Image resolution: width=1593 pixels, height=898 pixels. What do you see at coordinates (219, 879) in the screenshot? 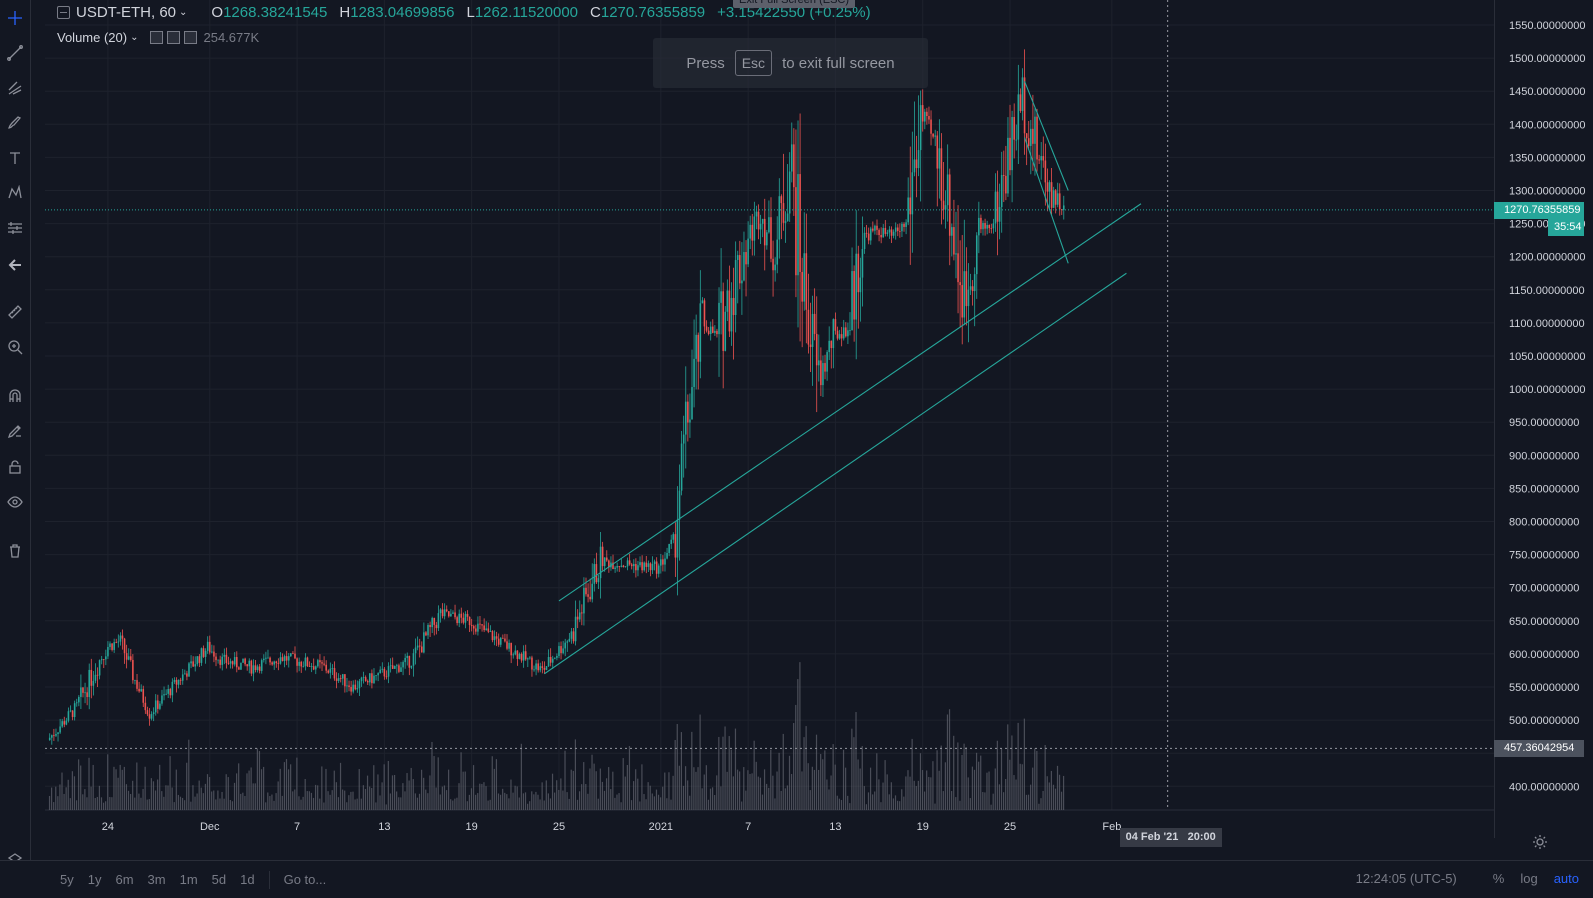
I see `range-button-5d: 5d` at bounding box center [219, 879].